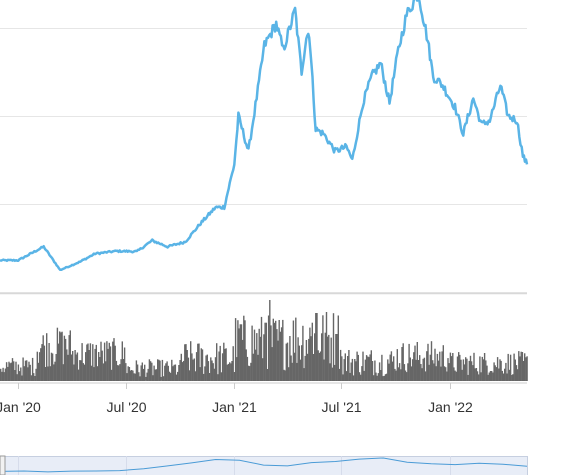 The height and width of the screenshot is (475, 567). I want to click on navigator, so click(264, 465).